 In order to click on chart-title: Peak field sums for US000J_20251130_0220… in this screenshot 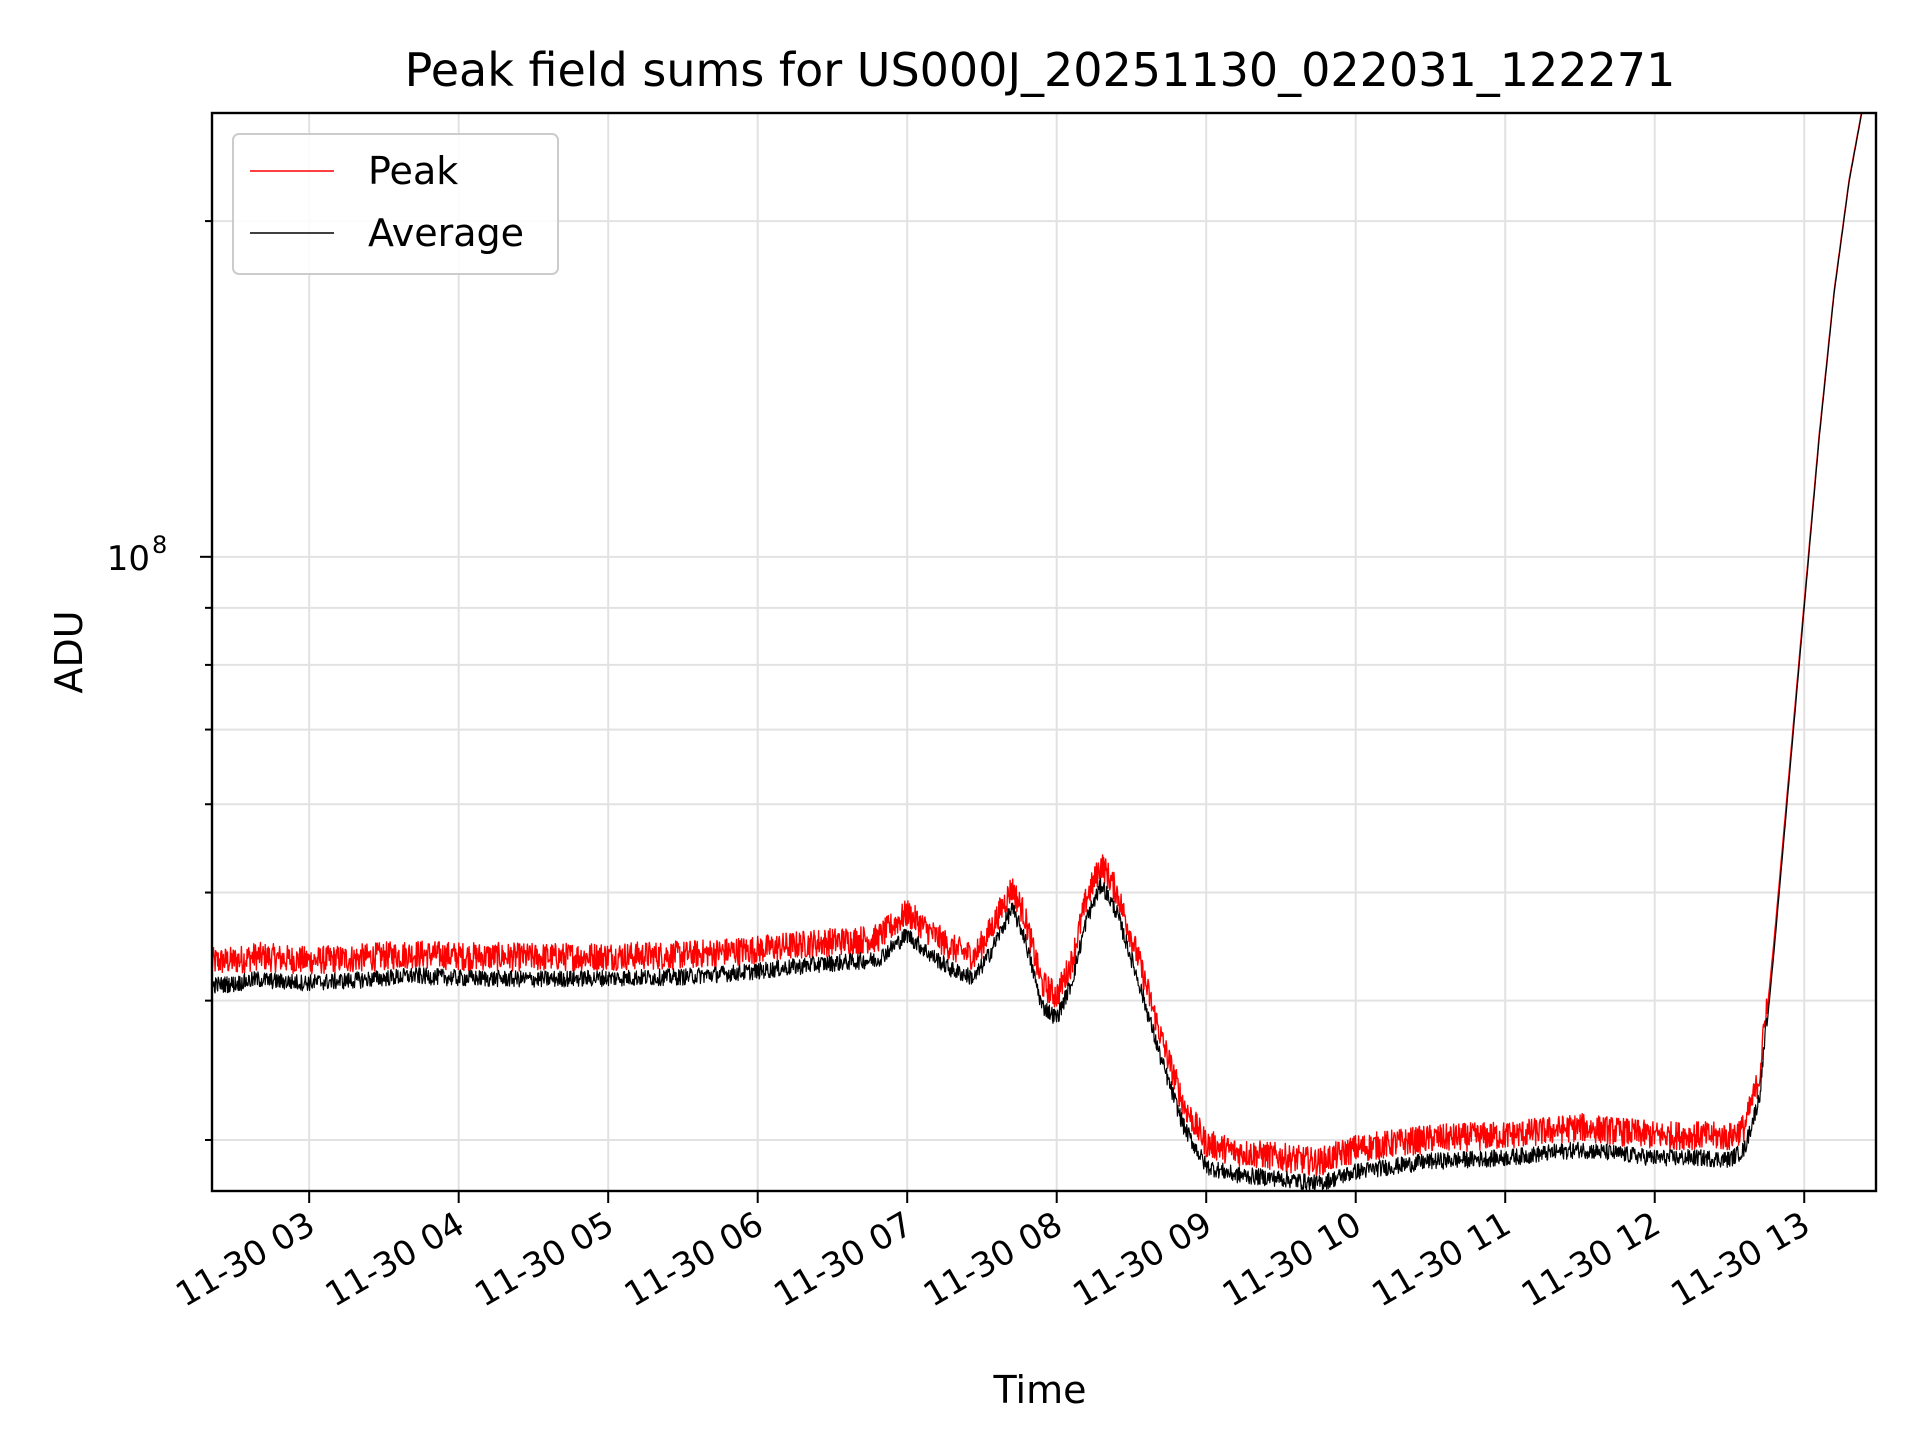, I will do `click(1040, 70)`.